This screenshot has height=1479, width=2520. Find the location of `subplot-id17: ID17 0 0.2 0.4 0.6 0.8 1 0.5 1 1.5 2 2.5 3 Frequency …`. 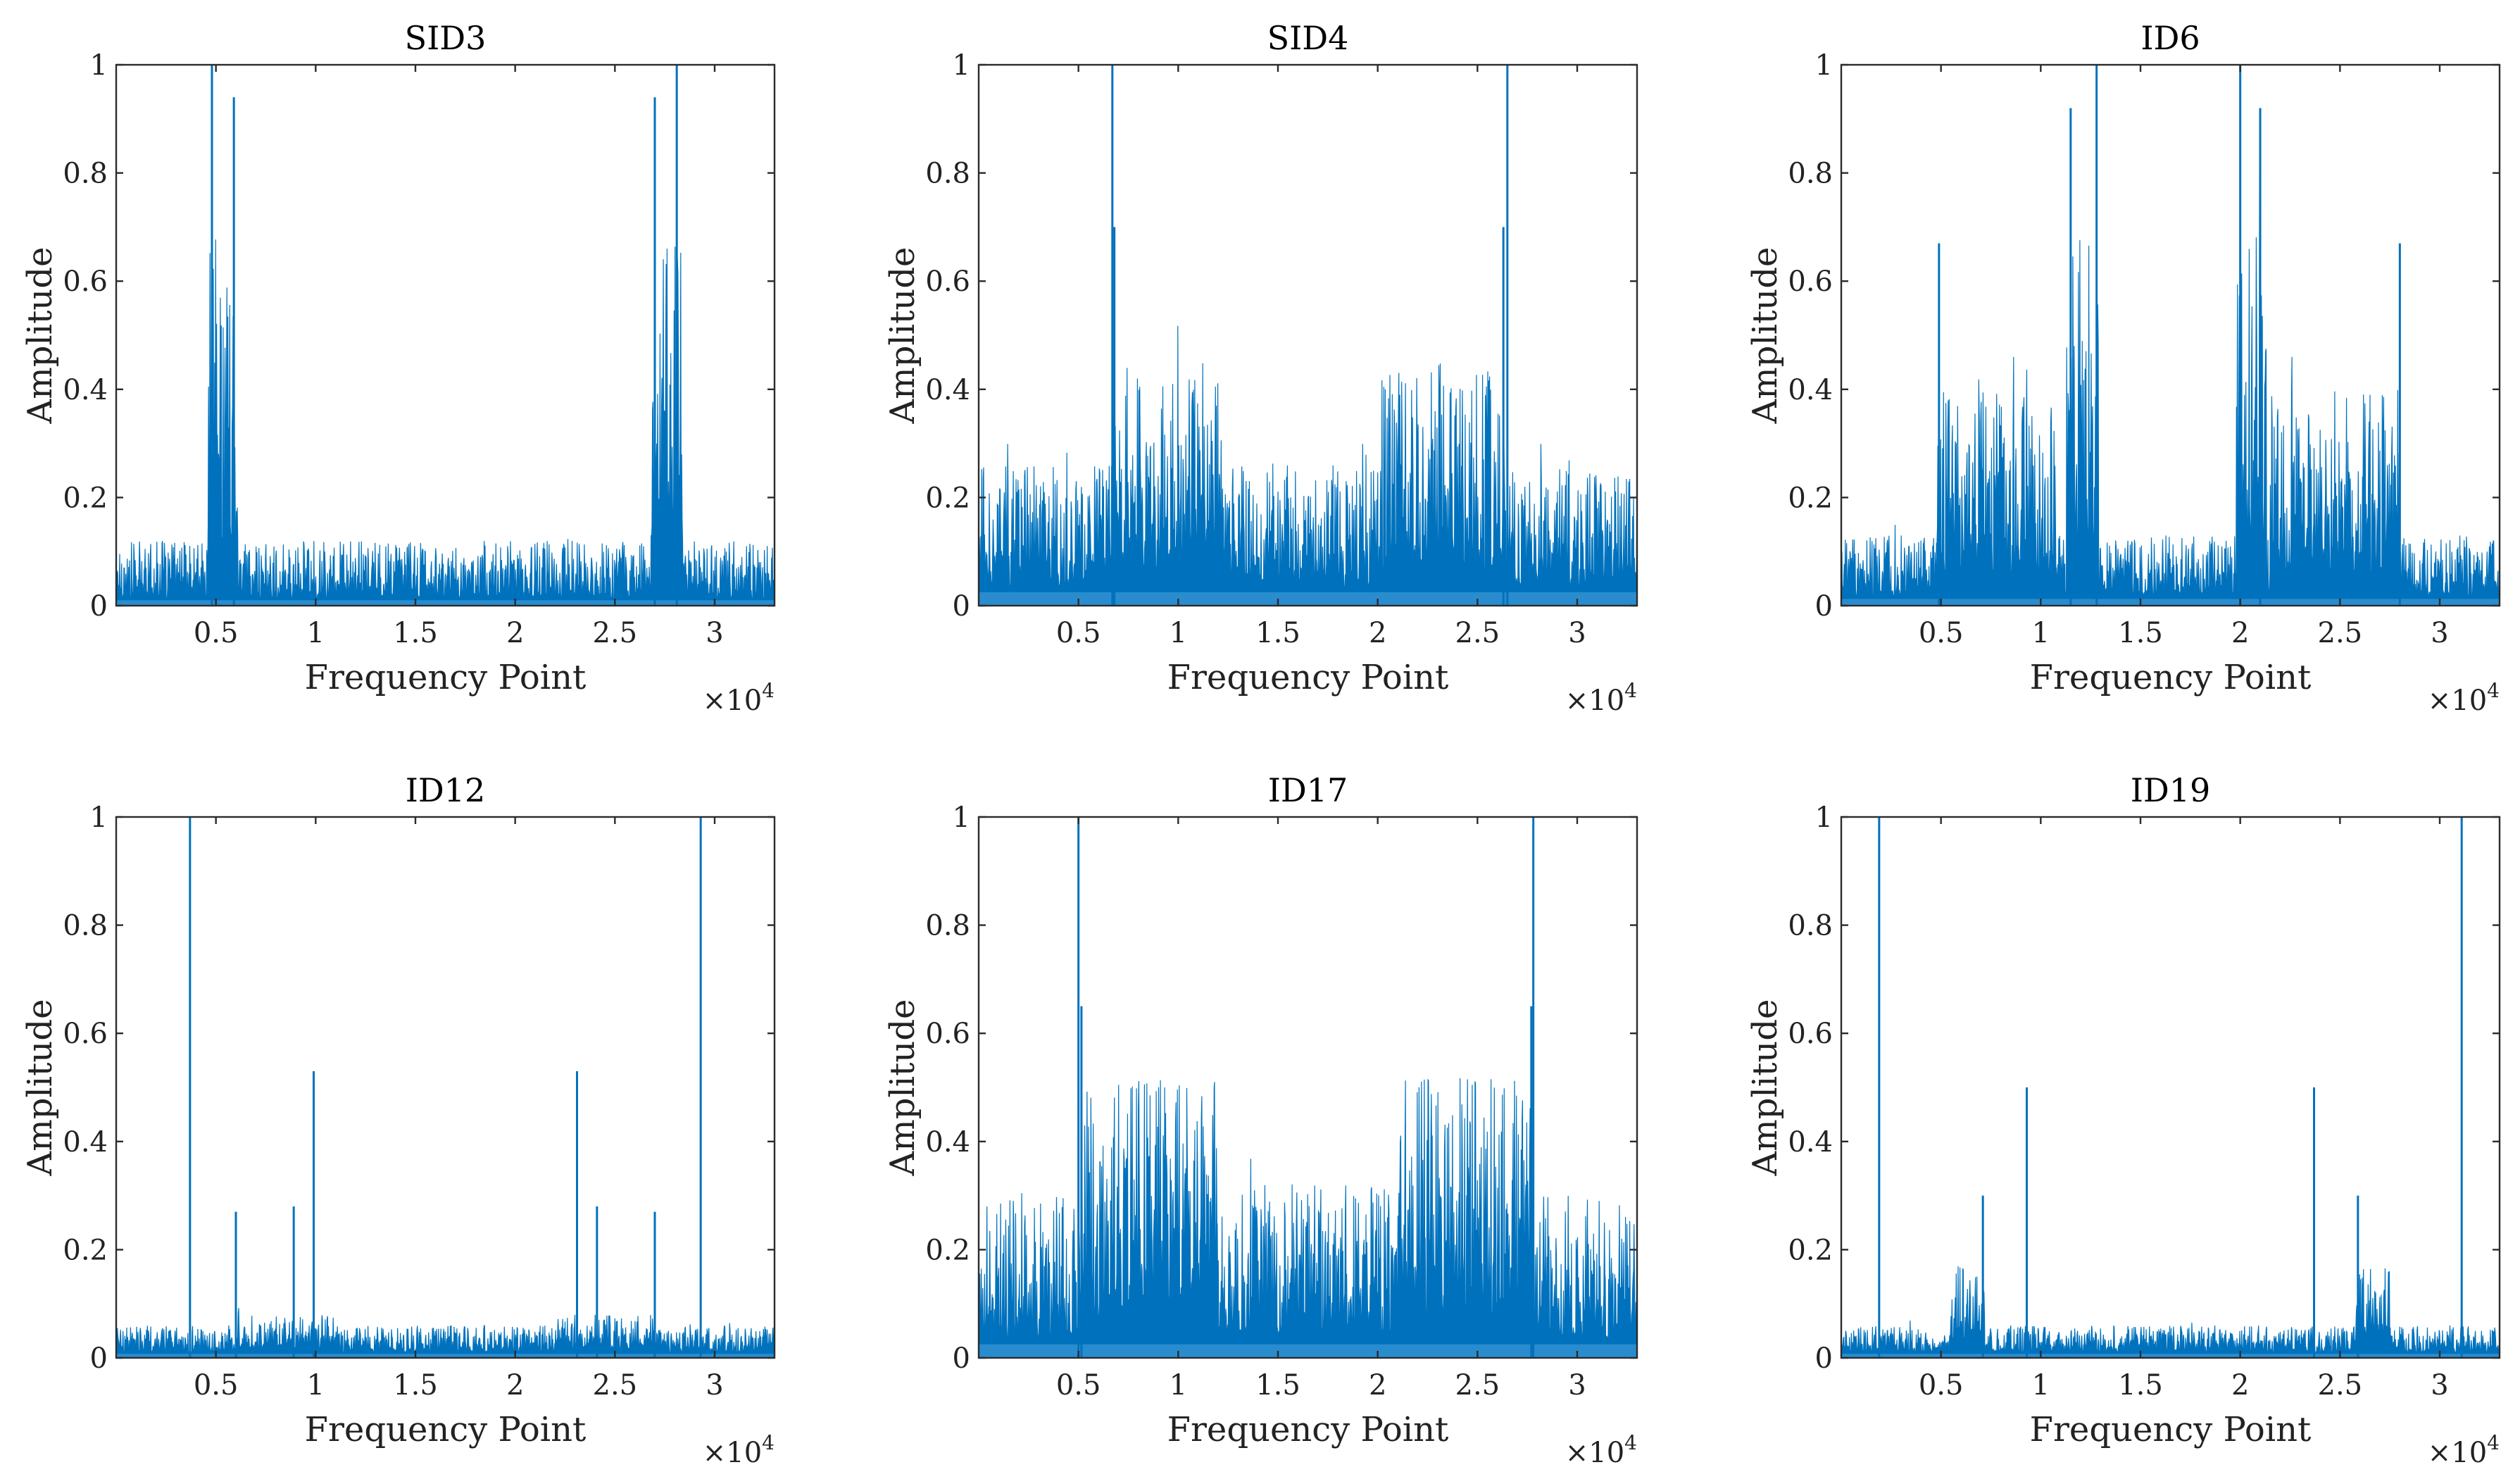

subplot-id17: ID17 0 0.2 0.4 0.6 0.8 1 0.5 1 1.5 2 2.5 3 Frequency … is located at coordinates (1261, 1120).